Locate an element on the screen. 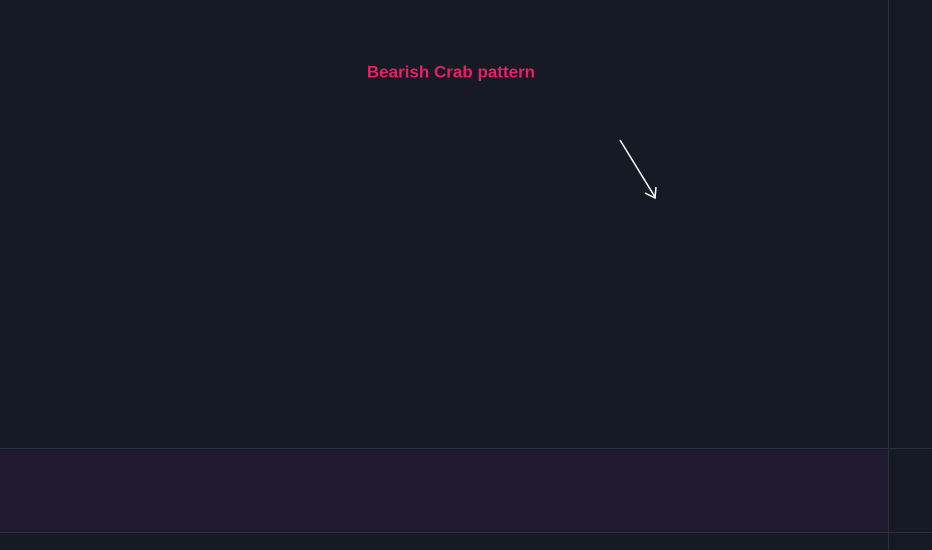 The image size is (932, 550). chart-title: Bearish Crab pattern is located at coordinates (451, 71).